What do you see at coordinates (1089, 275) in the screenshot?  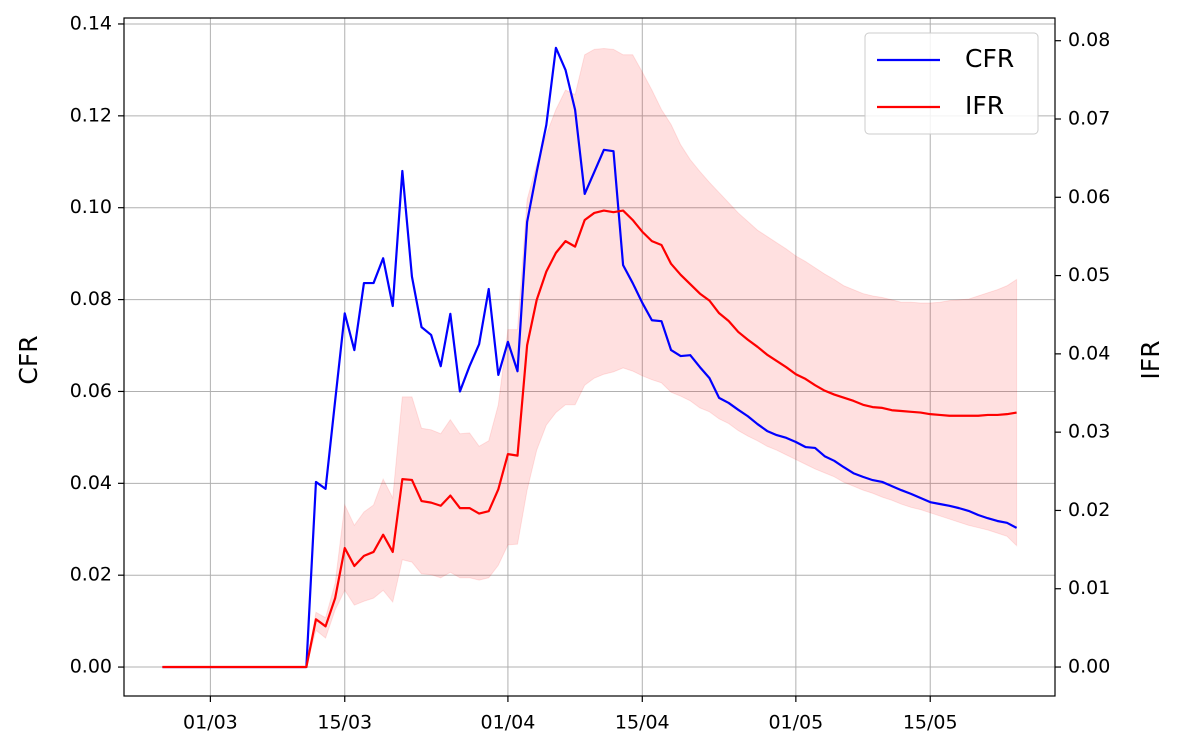 I see `y2-tick-label: 0.05` at bounding box center [1089, 275].